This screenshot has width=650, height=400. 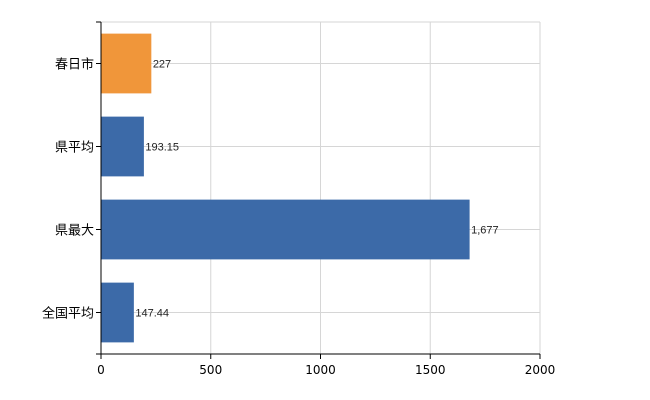 What do you see at coordinates (101, 370) in the screenshot?
I see `x-tick-label-0: 0` at bounding box center [101, 370].